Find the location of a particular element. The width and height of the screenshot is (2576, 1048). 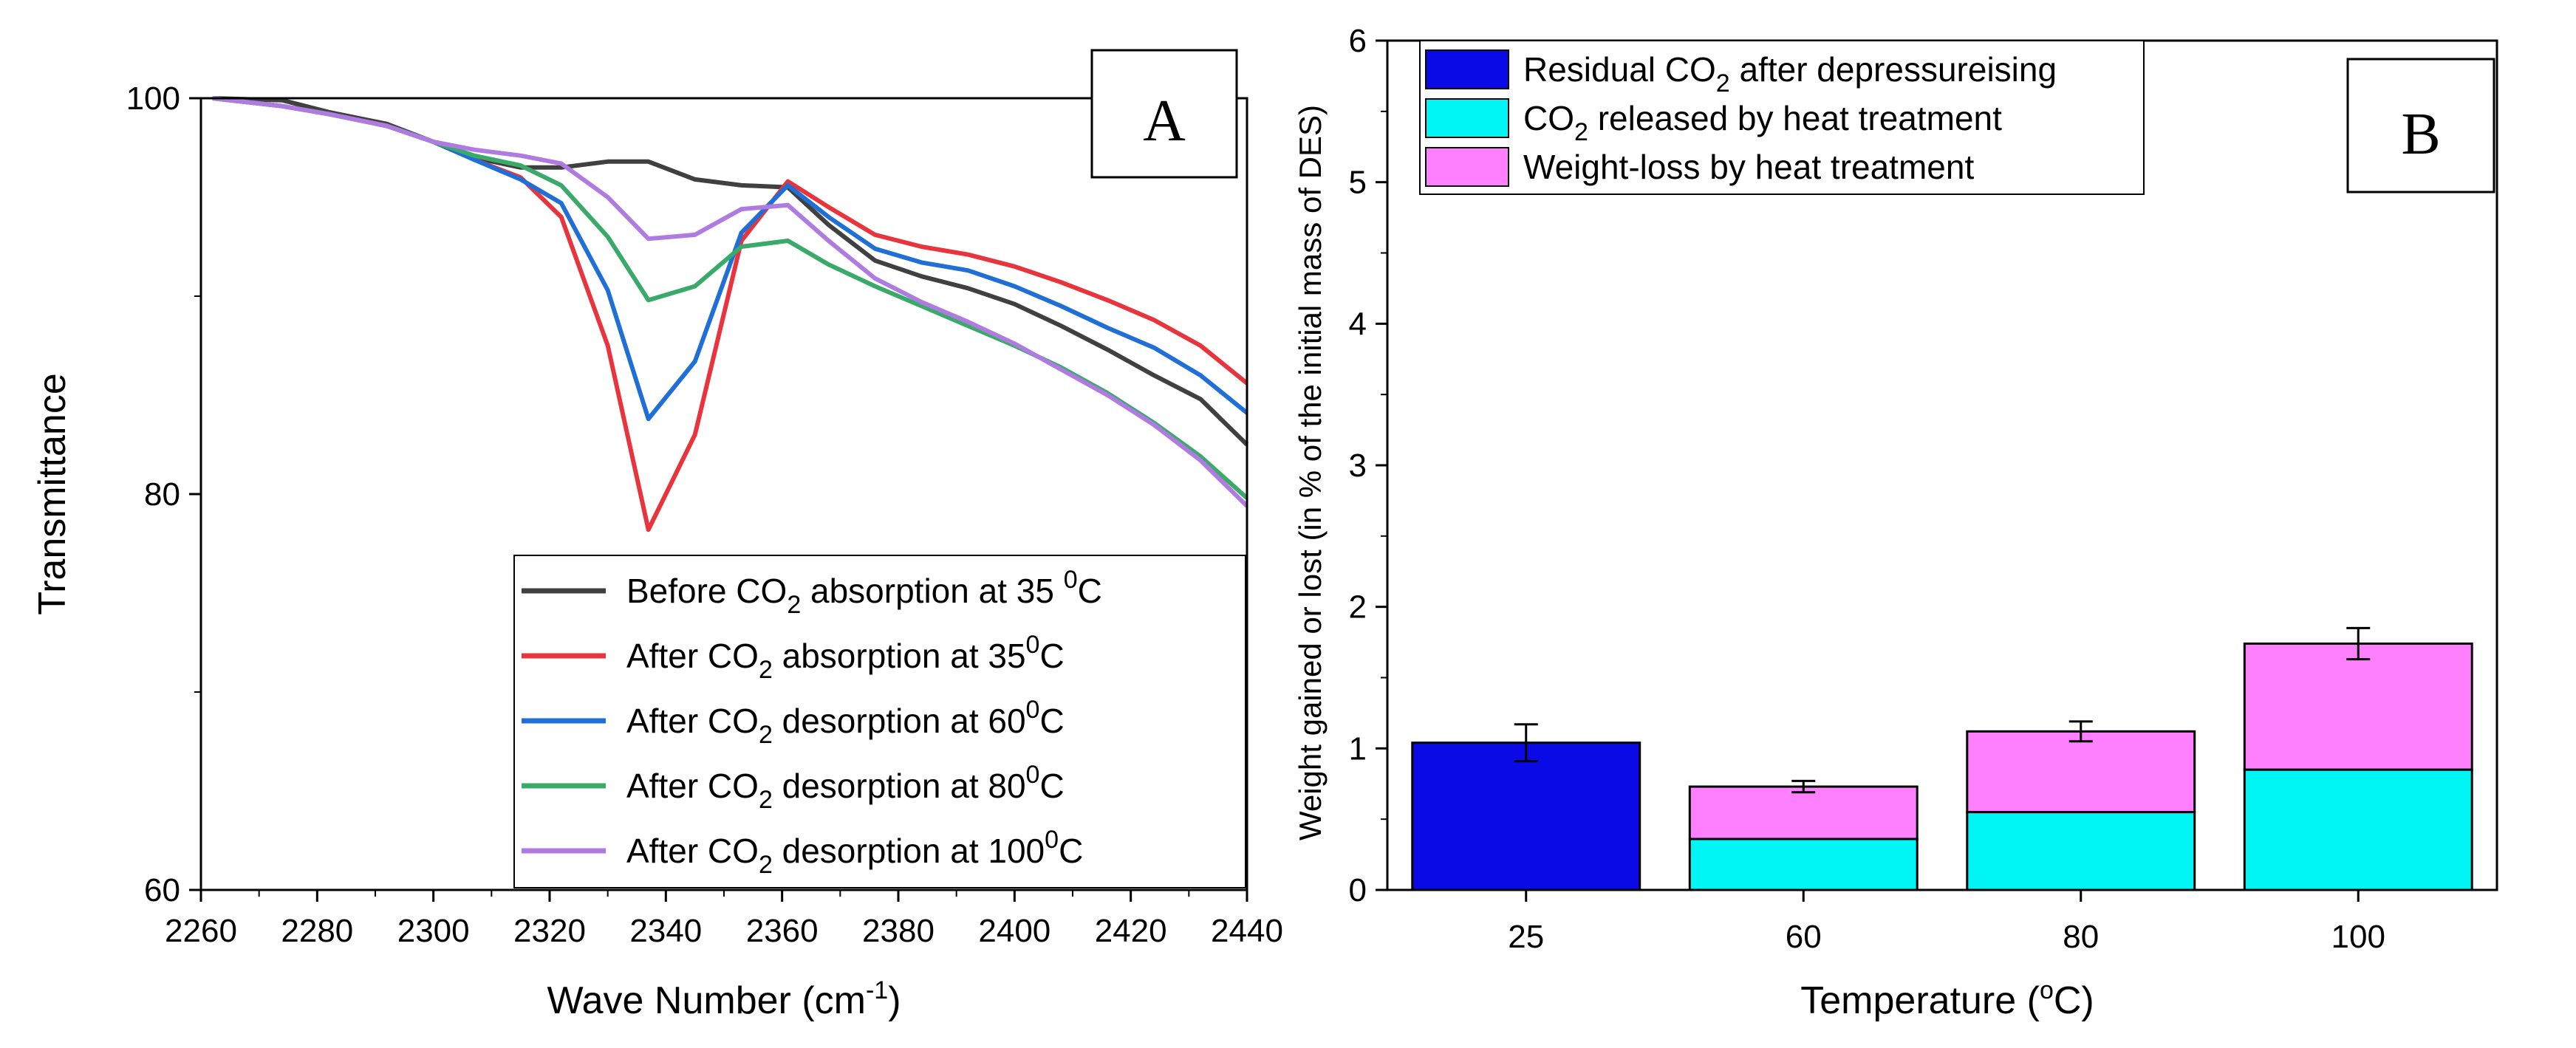

chart-a-y-axis-title: Transmittance is located at coordinates (52, 494).